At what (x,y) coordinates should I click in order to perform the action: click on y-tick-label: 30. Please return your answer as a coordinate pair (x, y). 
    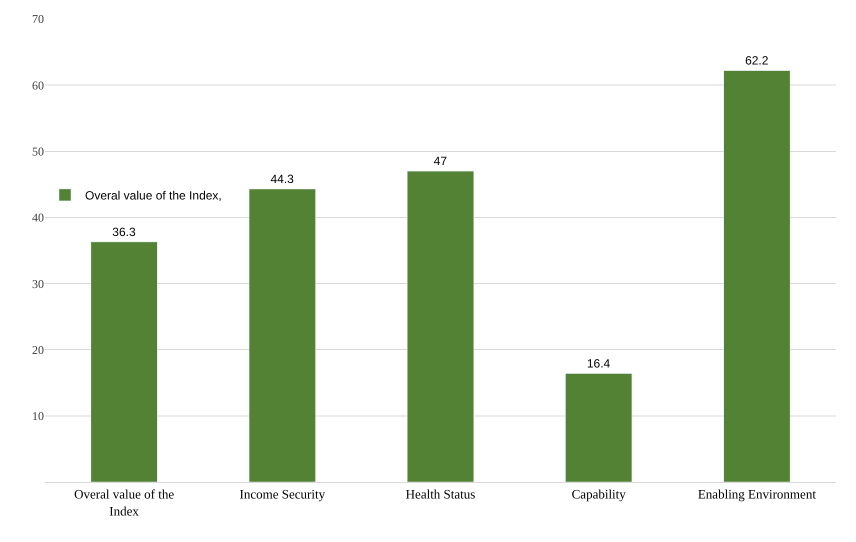
    Looking at the image, I should click on (38, 283).